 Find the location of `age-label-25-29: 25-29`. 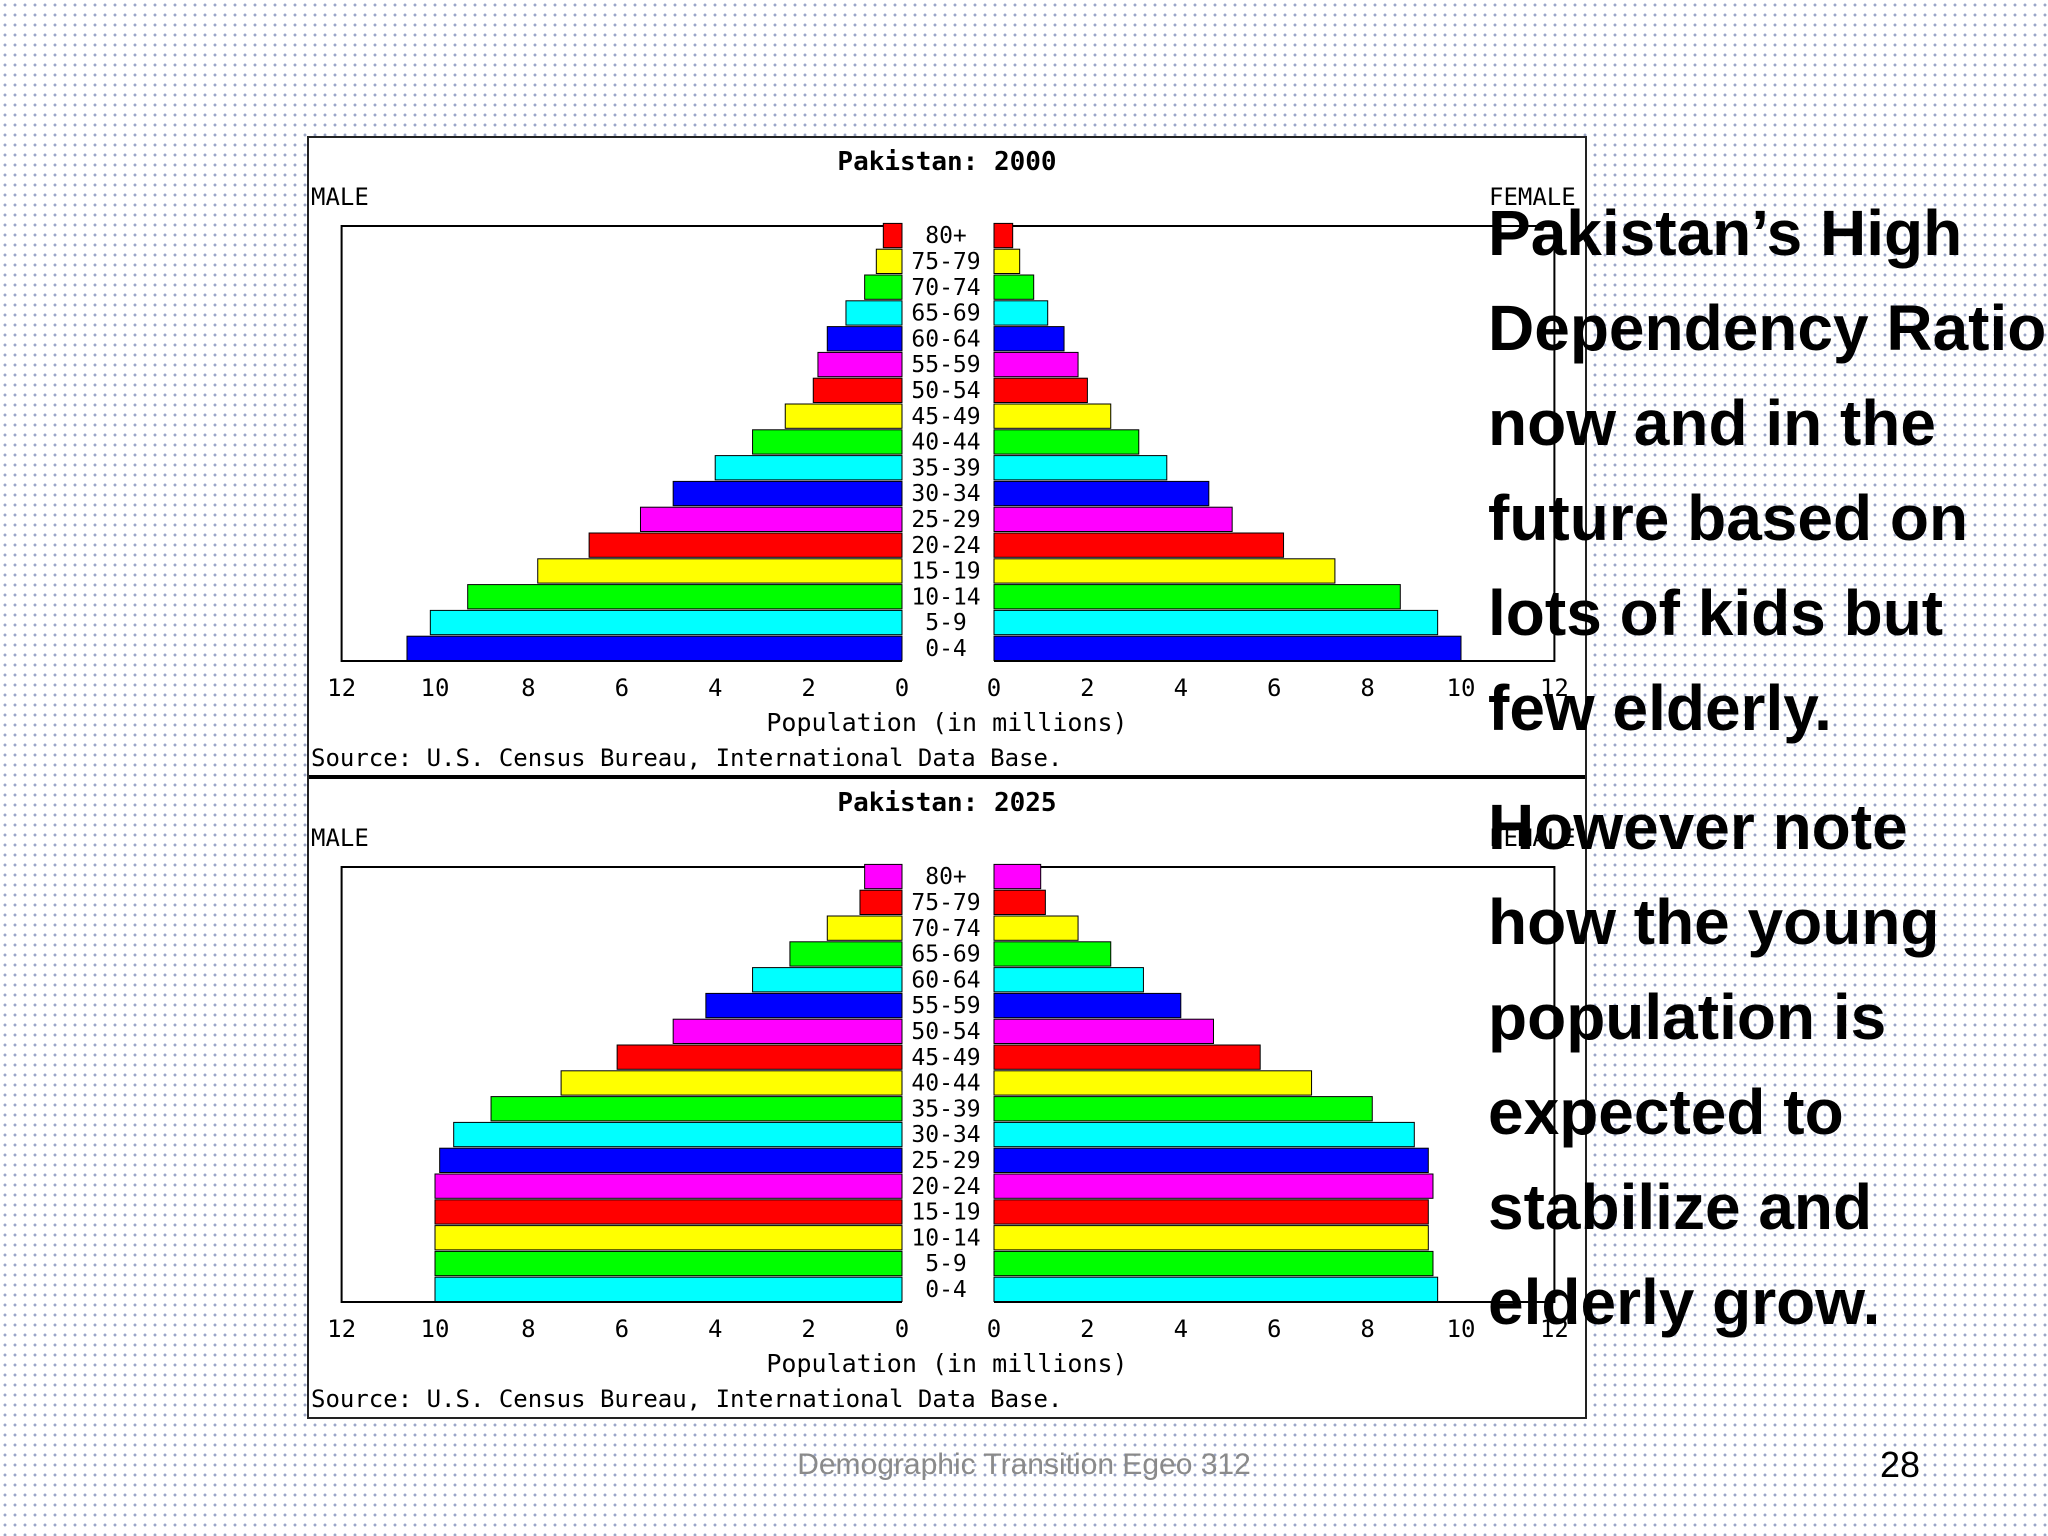

age-label-25-29: 25-29 is located at coordinates (945, 520).